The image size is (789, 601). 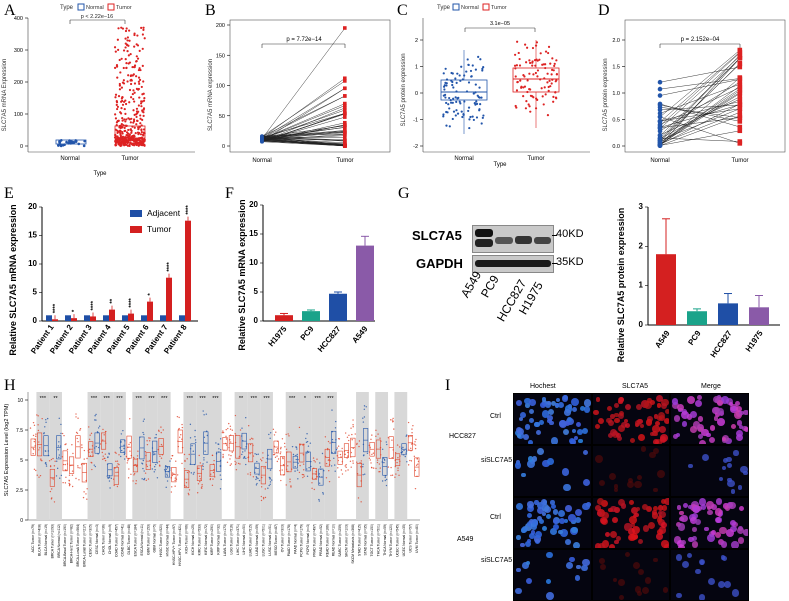 I want to click on x-tick-label: OV Tumor (n=303), so click(x=283, y=538).